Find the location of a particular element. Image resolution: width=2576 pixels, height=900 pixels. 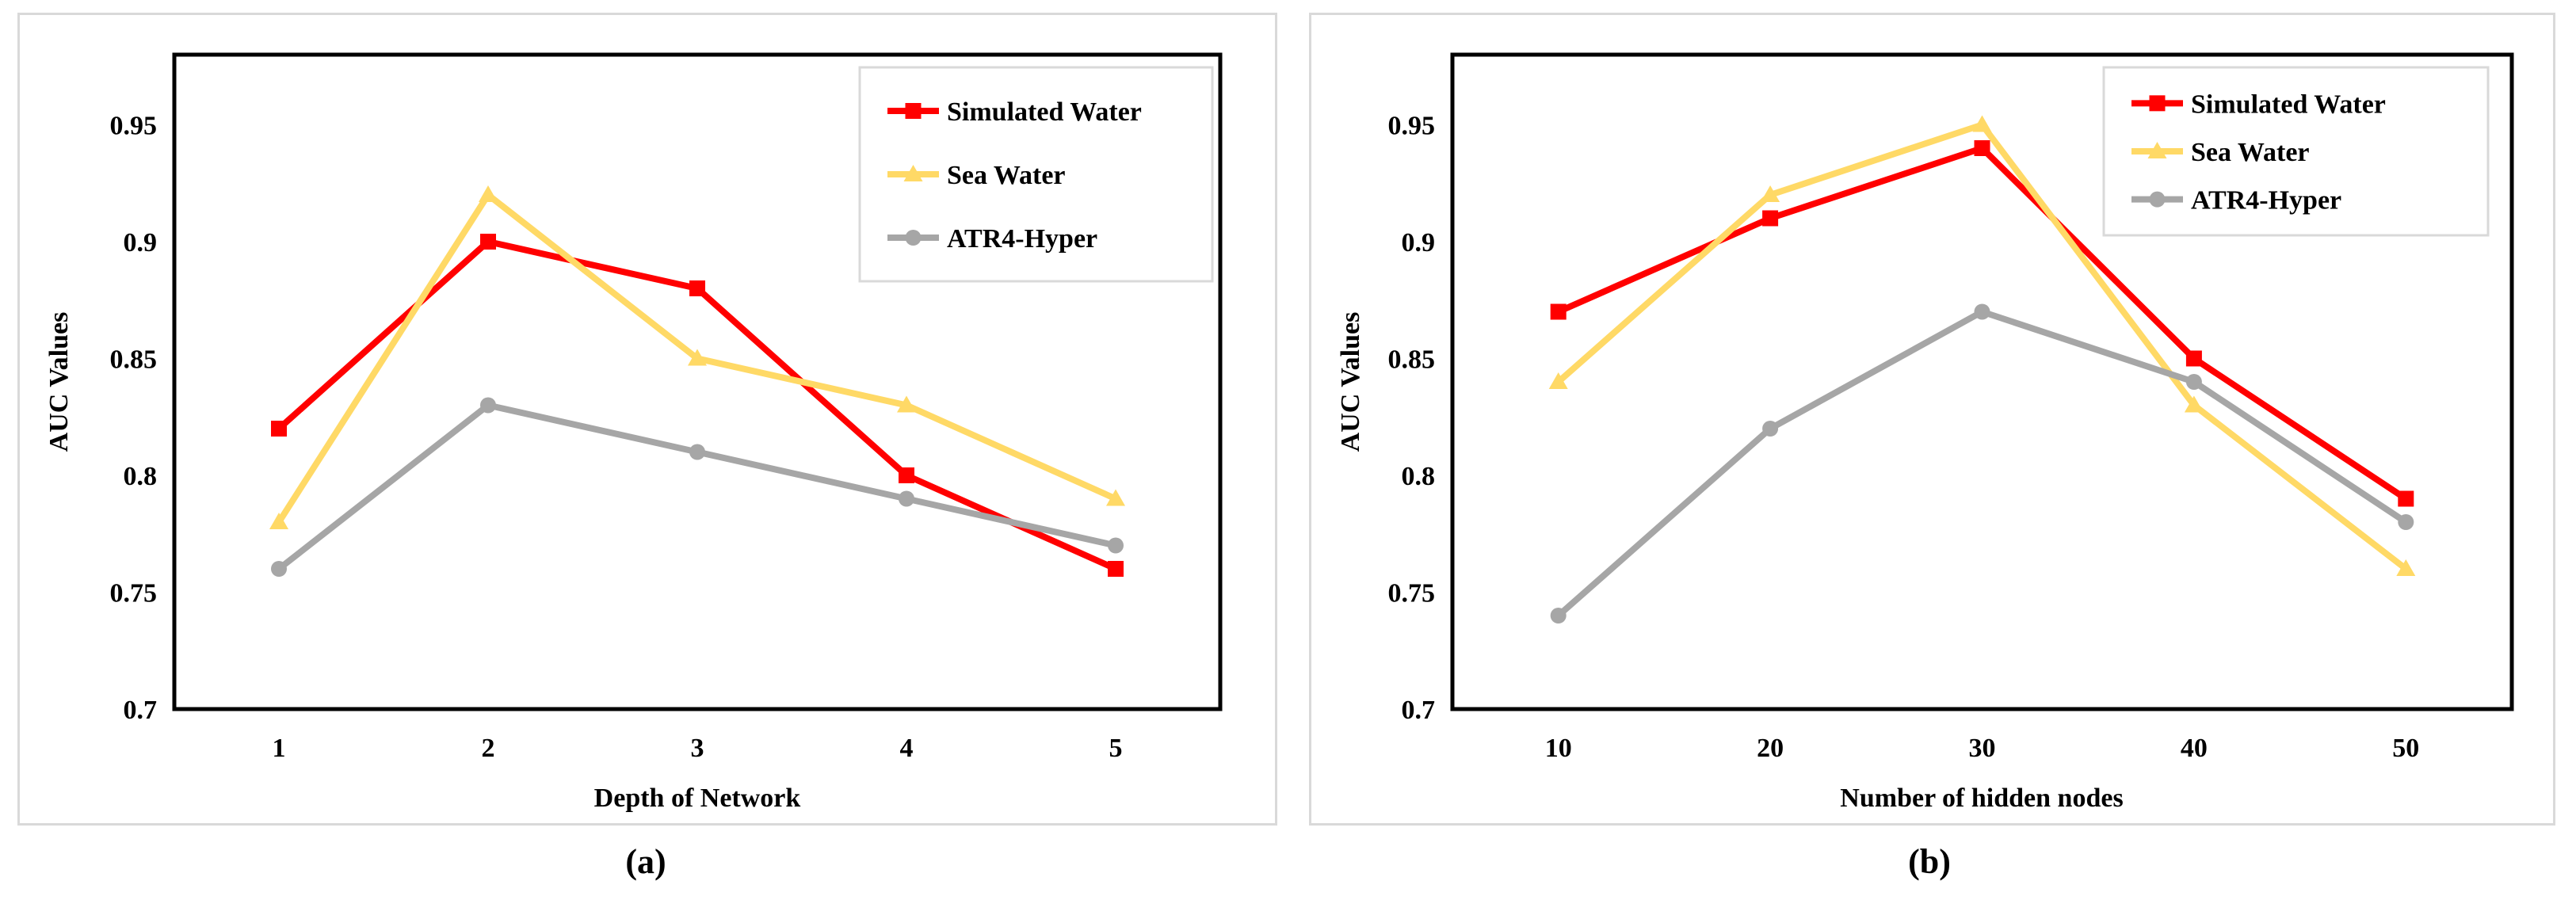

x-tick-label: 50 is located at coordinates (2405, 748).